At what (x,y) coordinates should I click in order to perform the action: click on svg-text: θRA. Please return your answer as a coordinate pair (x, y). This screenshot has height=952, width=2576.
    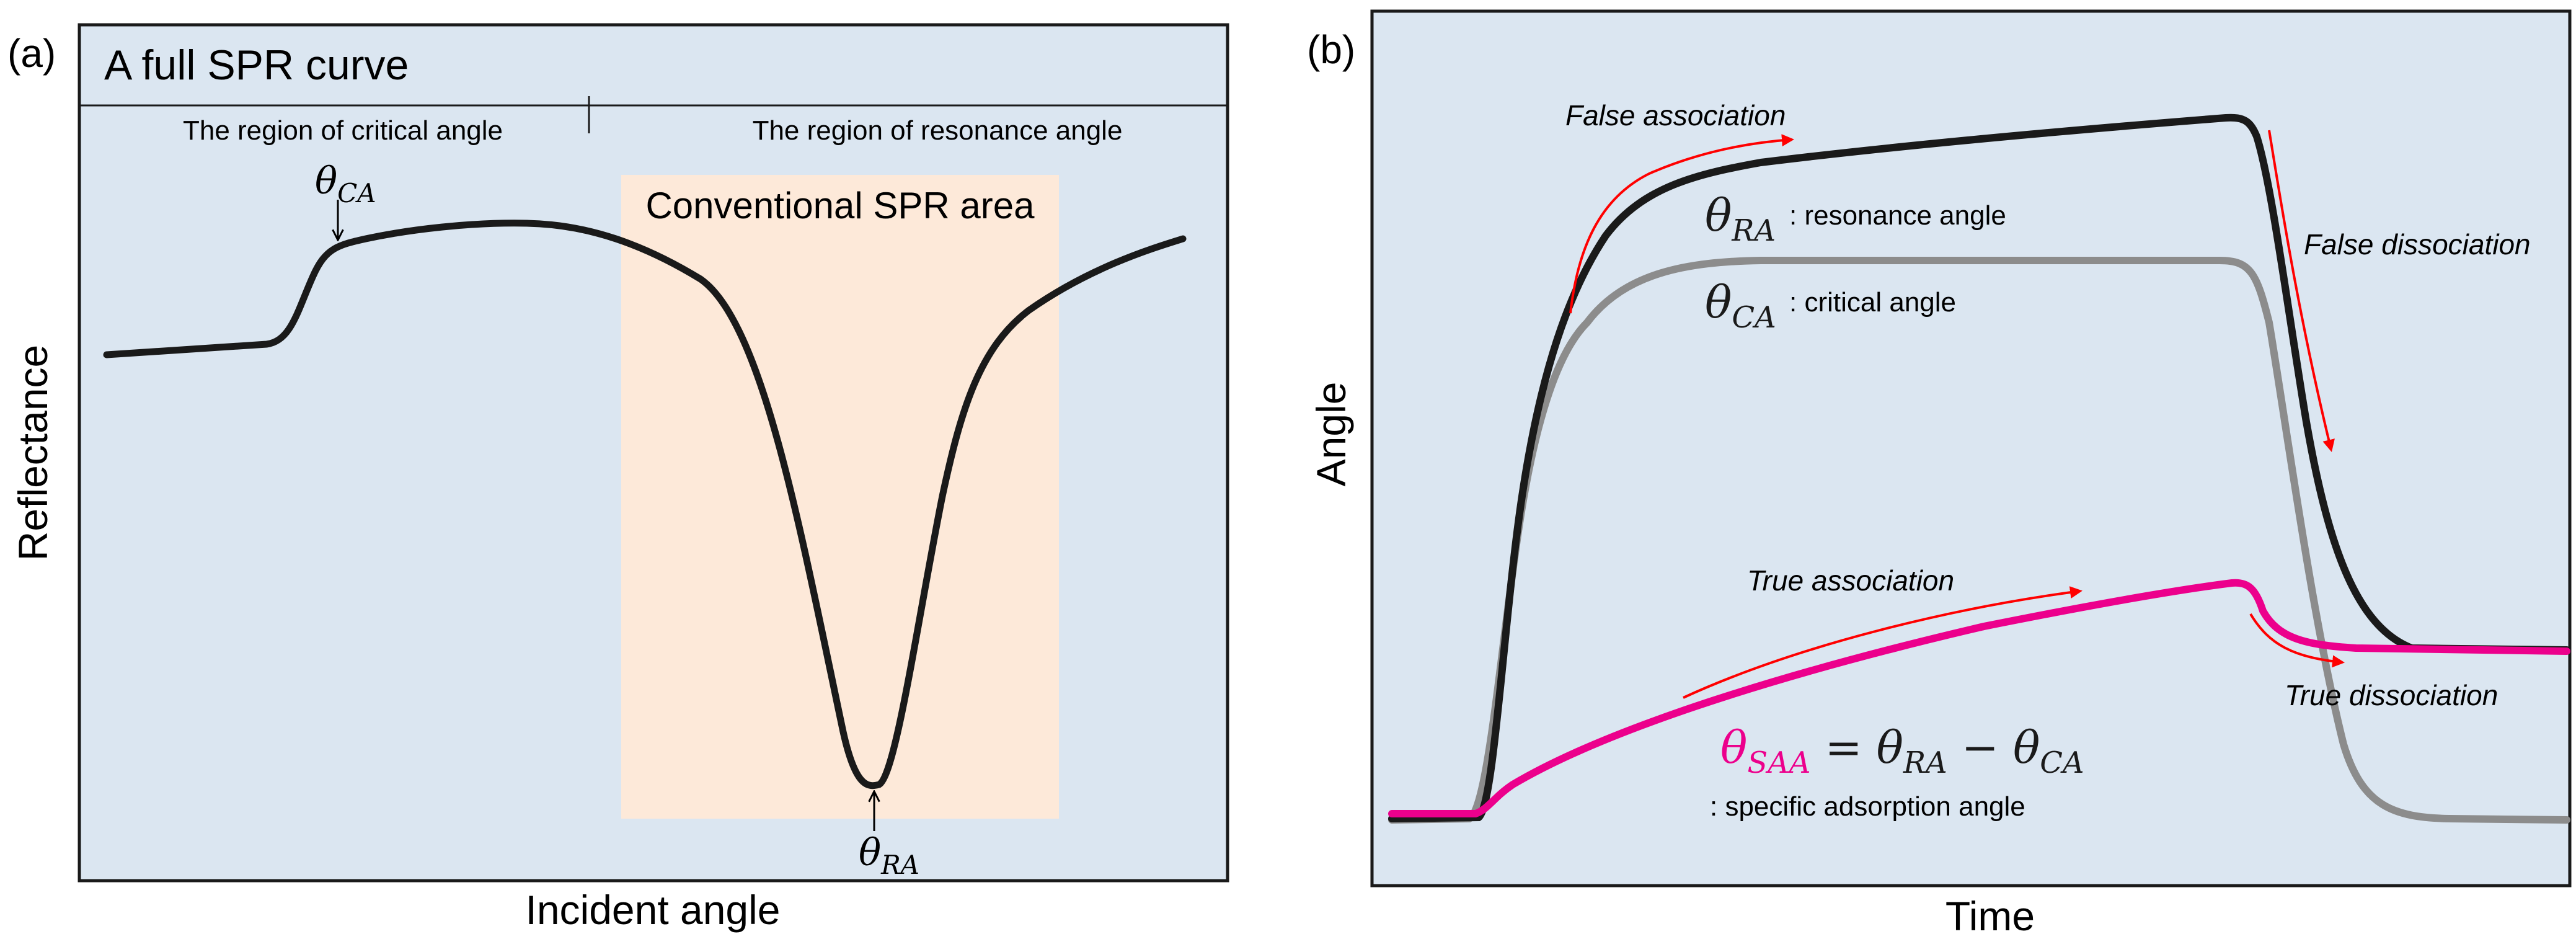
    Looking at the image, I should click on (1740, 218).